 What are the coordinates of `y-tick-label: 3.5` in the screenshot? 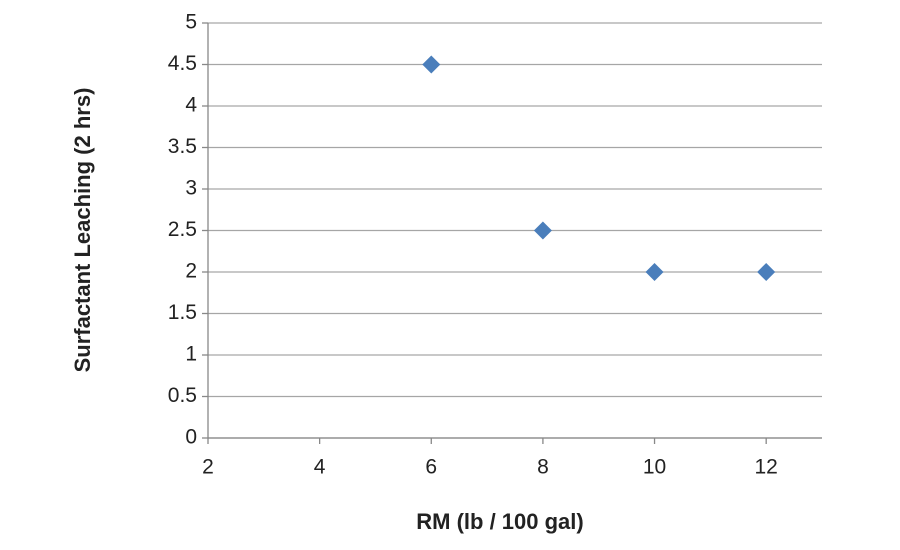 It's located at (182, 146).